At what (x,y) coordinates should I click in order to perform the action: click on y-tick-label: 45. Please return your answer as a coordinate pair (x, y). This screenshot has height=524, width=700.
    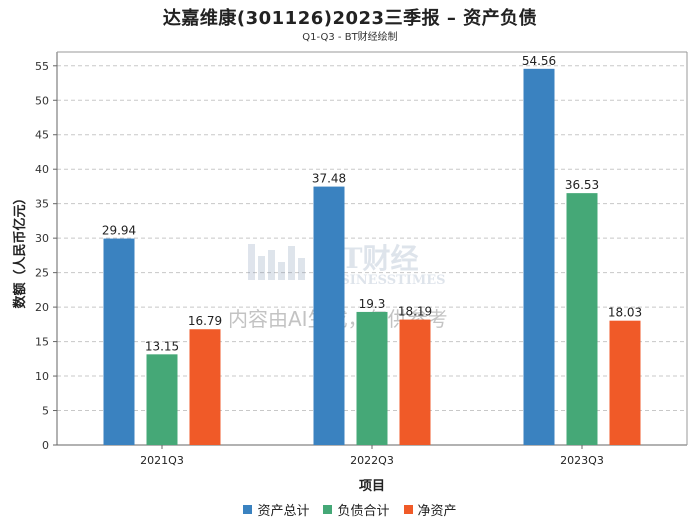
    Looking at the image, I should click on (42, 135).